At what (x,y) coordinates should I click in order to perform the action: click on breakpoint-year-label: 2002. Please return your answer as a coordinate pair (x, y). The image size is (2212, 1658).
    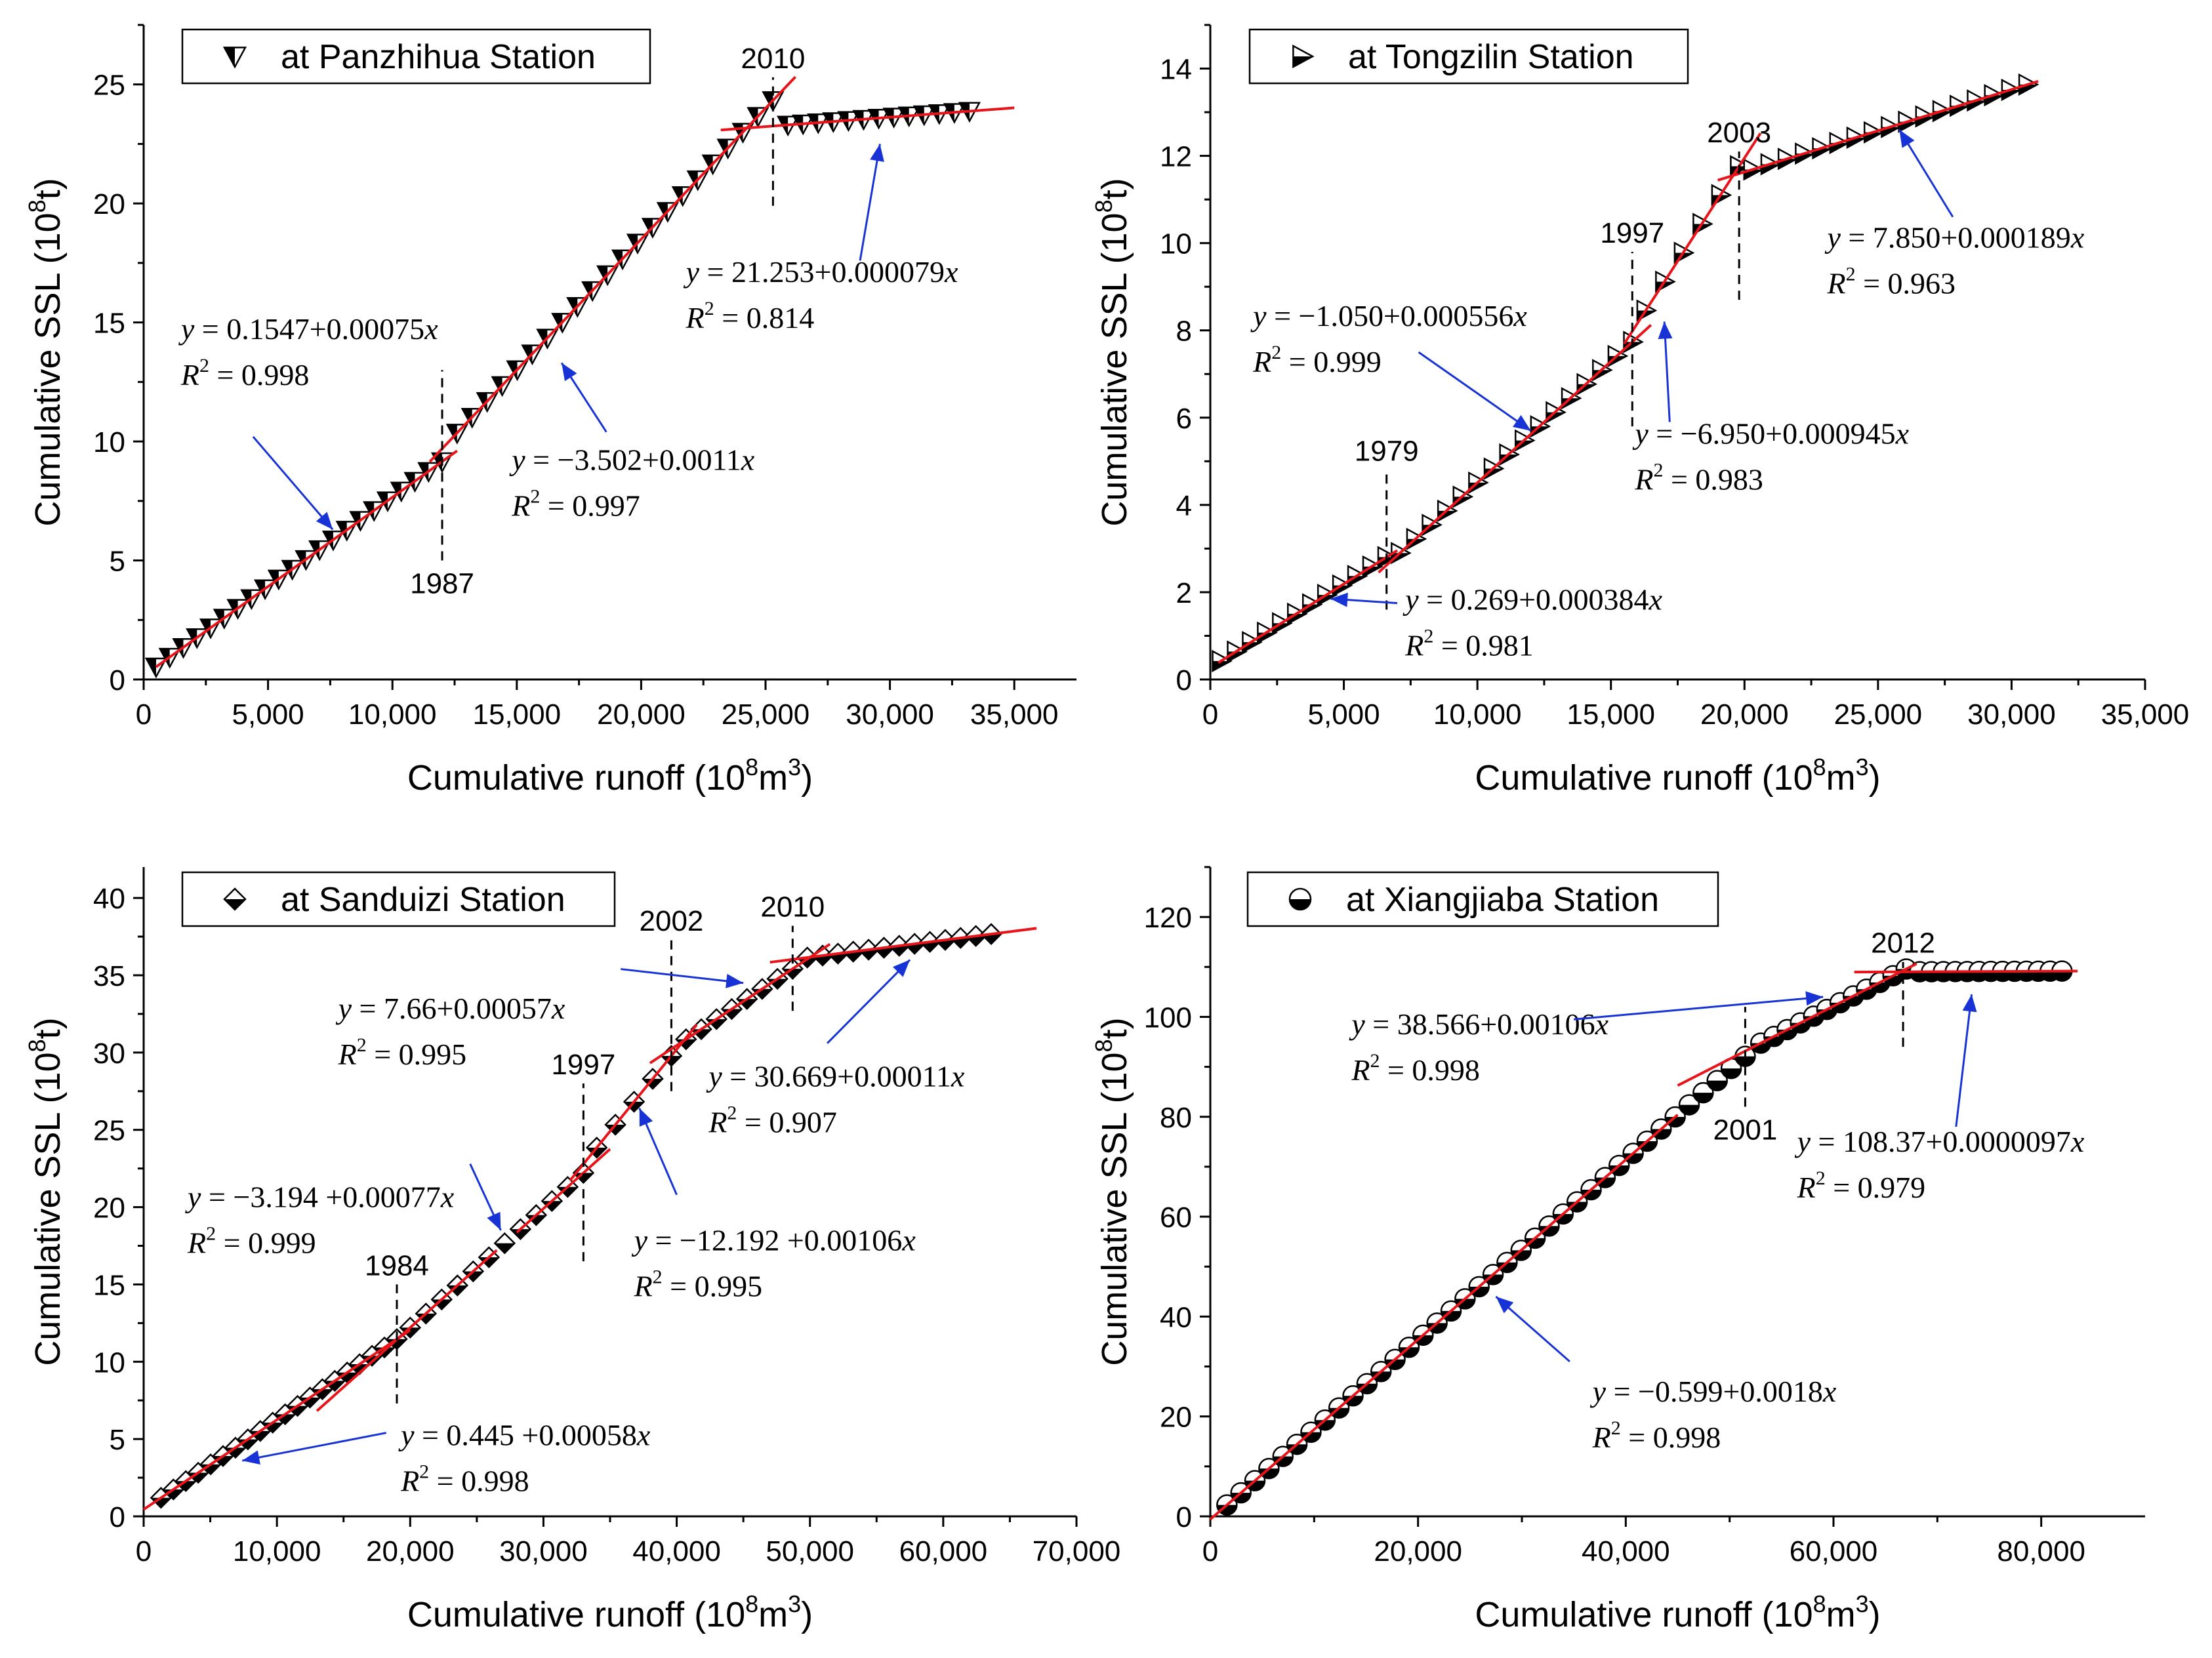
    Looking at the image, I should click on (672, 921).